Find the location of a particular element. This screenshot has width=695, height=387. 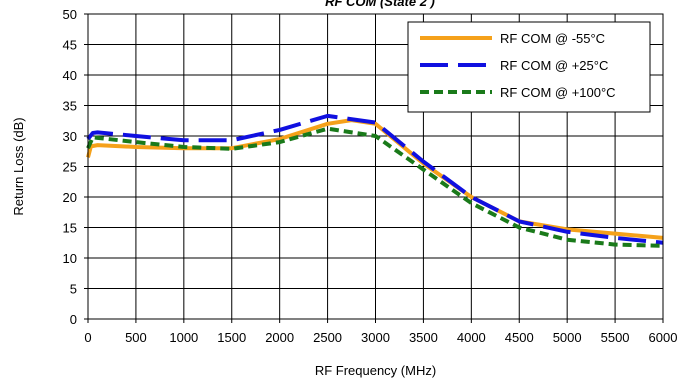

y-tick-label: 50 is located at coordinates (70, 14).